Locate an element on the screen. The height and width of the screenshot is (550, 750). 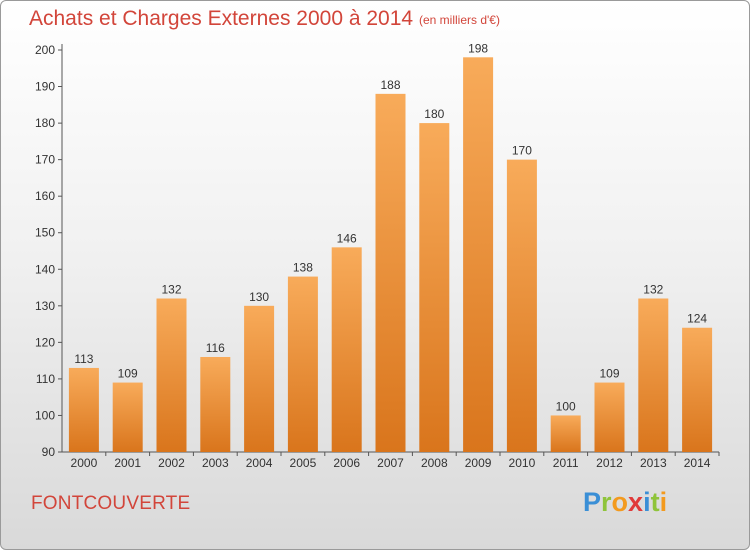
data-label-2009: 198 is located at coordinates (478, 48).